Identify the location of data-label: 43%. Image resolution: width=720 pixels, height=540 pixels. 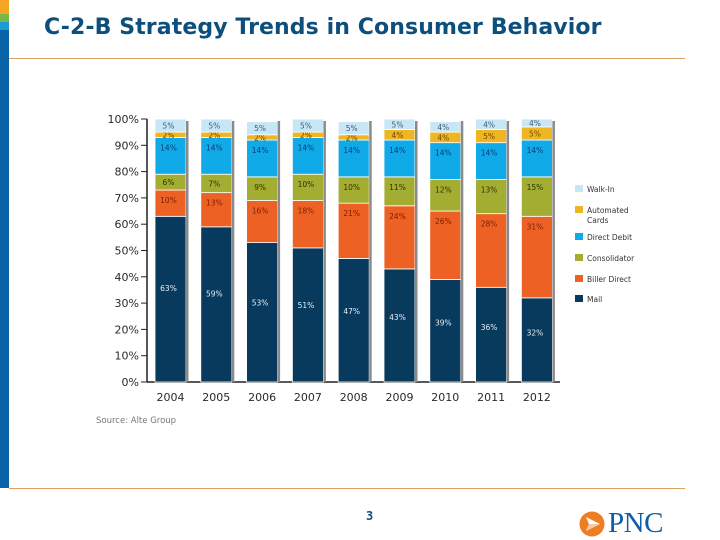
(397, 317).